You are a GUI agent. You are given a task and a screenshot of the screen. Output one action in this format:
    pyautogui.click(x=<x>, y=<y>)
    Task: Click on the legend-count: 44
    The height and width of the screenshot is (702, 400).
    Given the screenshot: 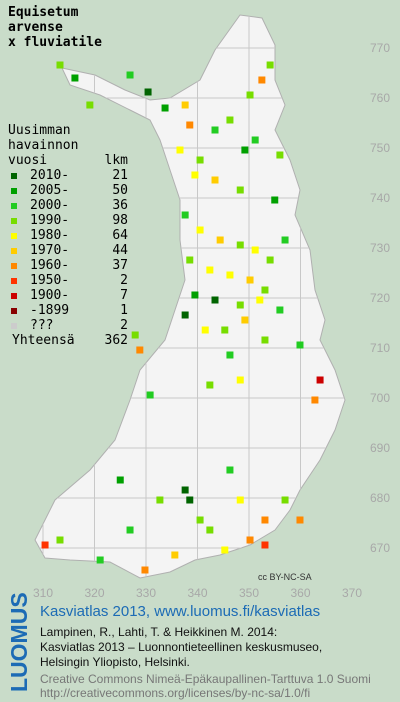 What is the action you would take?
    pyautogui.click(x=120, y=250)
    